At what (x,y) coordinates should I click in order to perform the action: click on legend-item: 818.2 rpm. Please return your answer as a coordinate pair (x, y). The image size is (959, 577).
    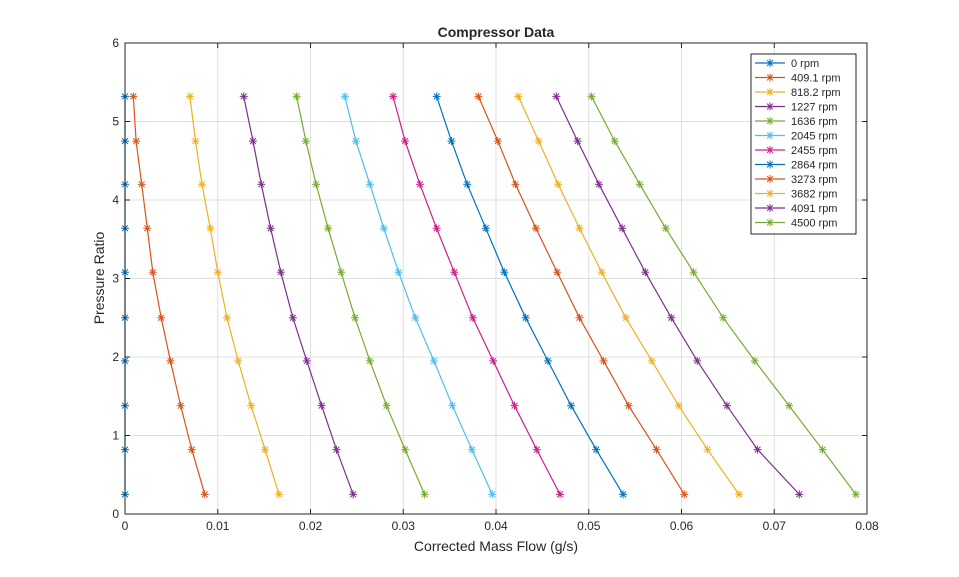
    Looking at the image, I should click on (798, 93).